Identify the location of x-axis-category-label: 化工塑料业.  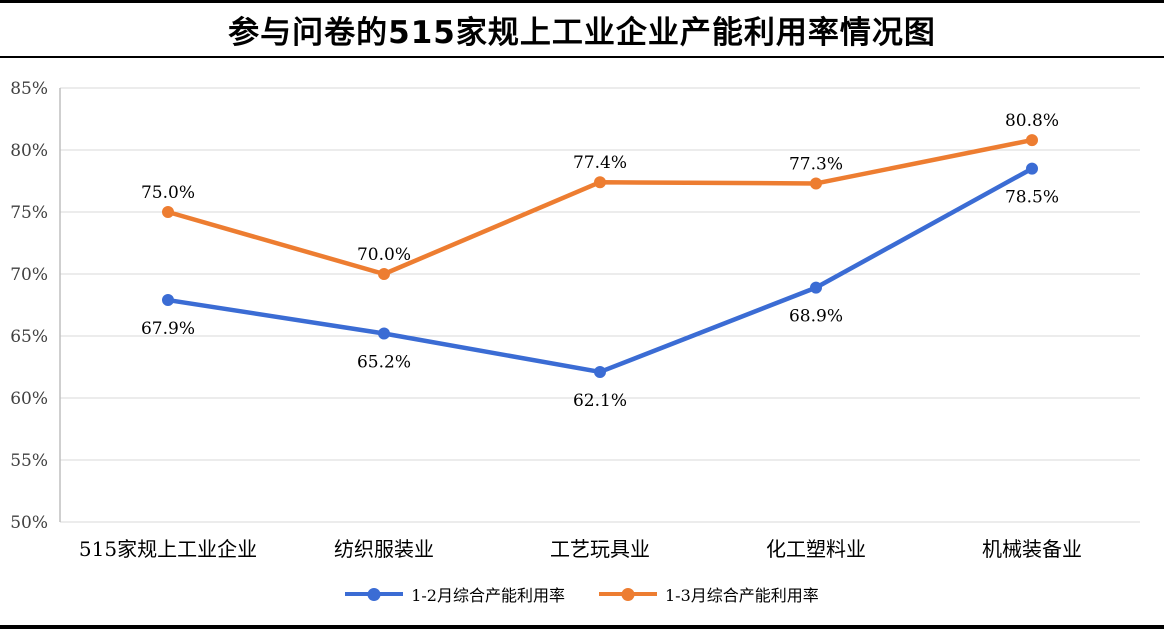
(816, 549).